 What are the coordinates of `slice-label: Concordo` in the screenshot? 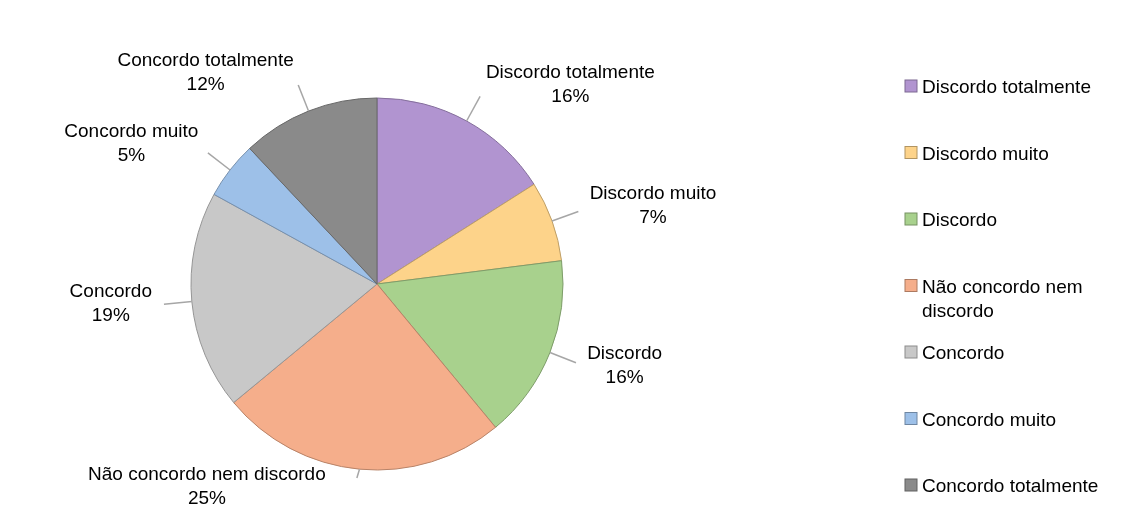 It's located at (110, 291).